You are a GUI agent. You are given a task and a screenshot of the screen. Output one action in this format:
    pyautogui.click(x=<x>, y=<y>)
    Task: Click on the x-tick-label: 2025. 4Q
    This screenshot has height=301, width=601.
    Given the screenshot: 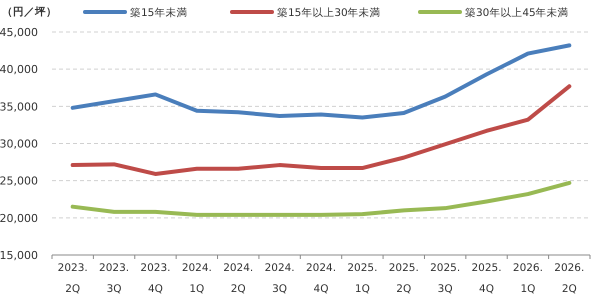 What is the action you would take?
    pyautogui.click(x=487, y=278)
    